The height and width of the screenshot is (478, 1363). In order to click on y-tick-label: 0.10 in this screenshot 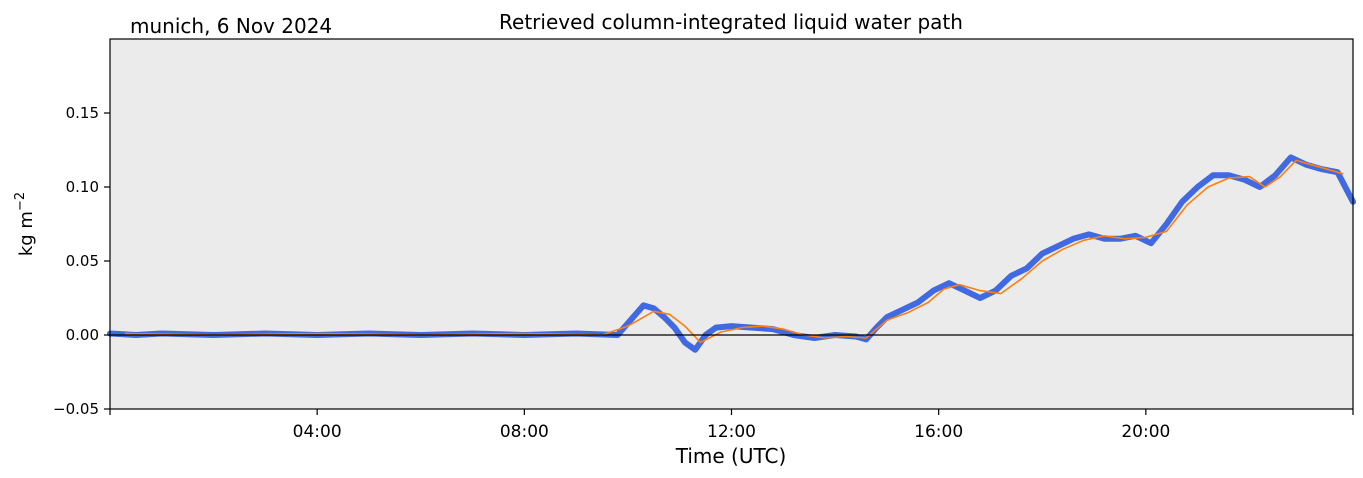, I will do `click(82, 187)`.